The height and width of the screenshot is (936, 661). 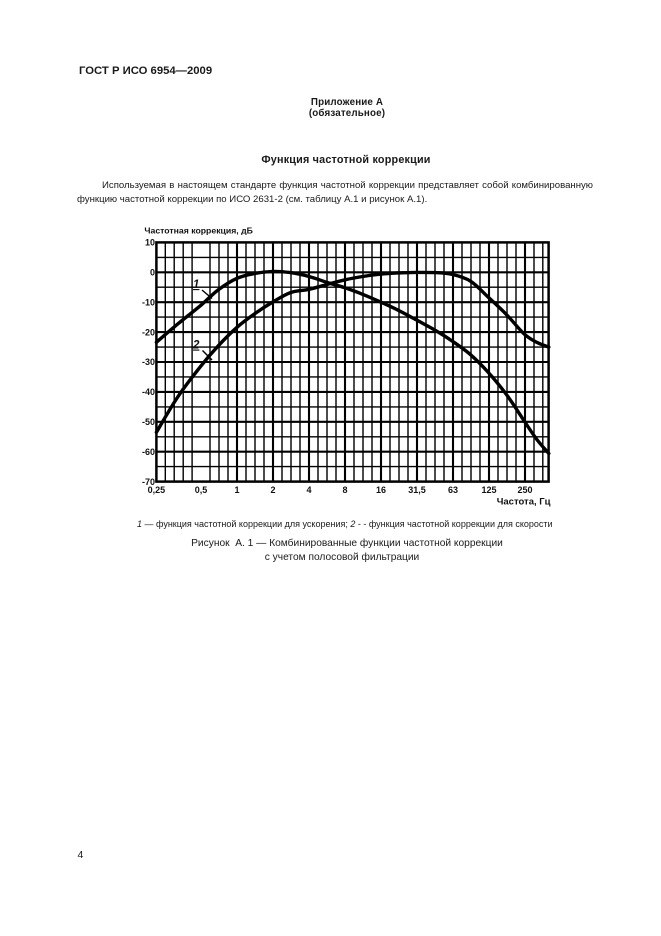 What do you see at coordinates (201, 490) in the screenshot?
I see `svg-text: 0,5` at bounding box center [201, 490].